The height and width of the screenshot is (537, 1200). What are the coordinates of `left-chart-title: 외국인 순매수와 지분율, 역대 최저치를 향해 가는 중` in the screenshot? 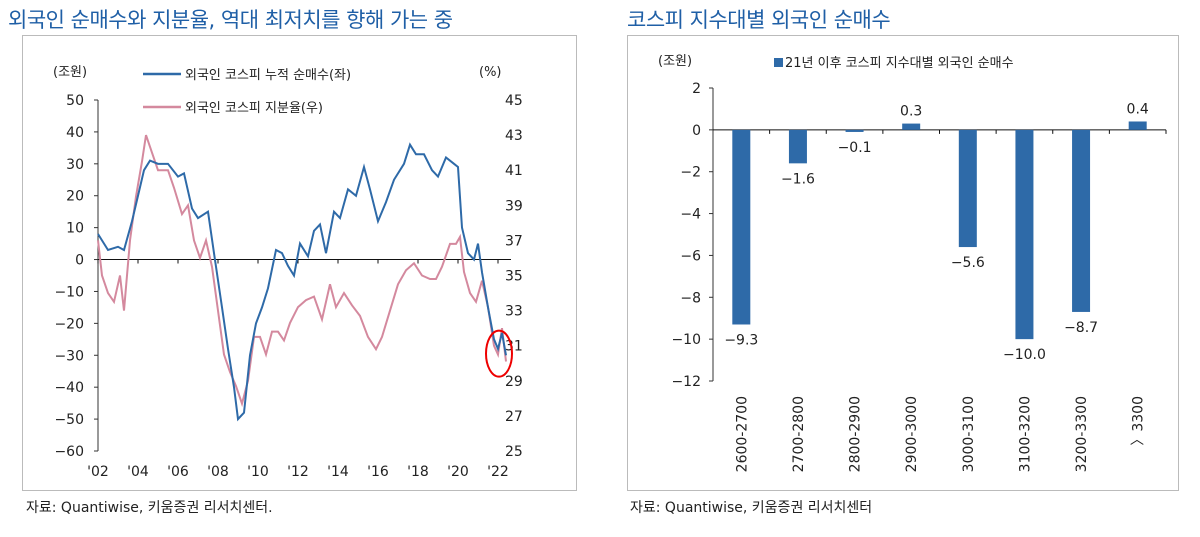 It's located at (230, 20).